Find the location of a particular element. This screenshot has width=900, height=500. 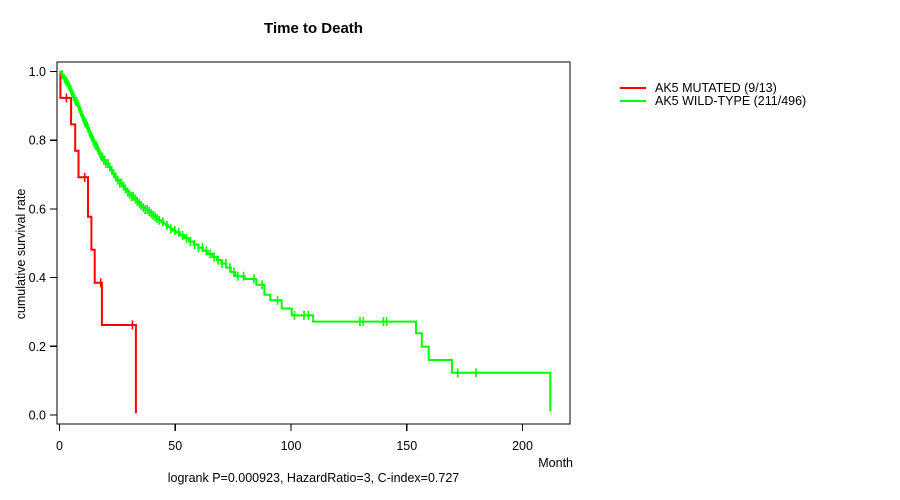

y-tick-label: 1.0 is located at coordinates (37, 72).